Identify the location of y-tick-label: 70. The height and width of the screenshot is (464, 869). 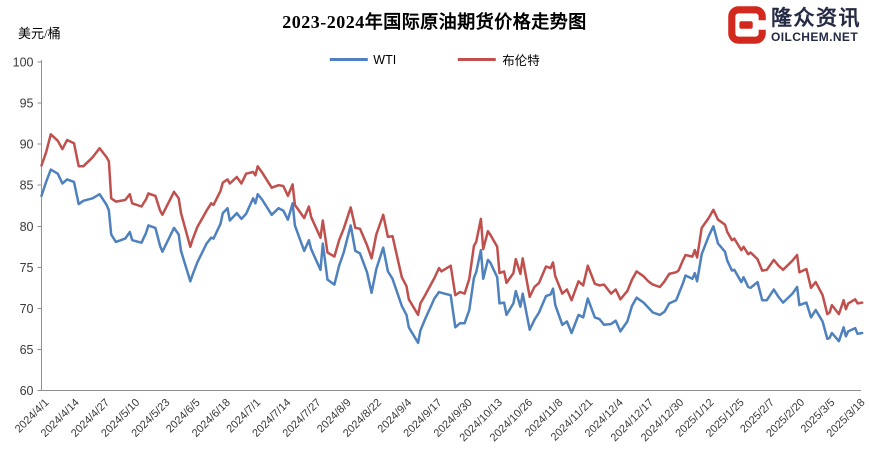
(27, 309).